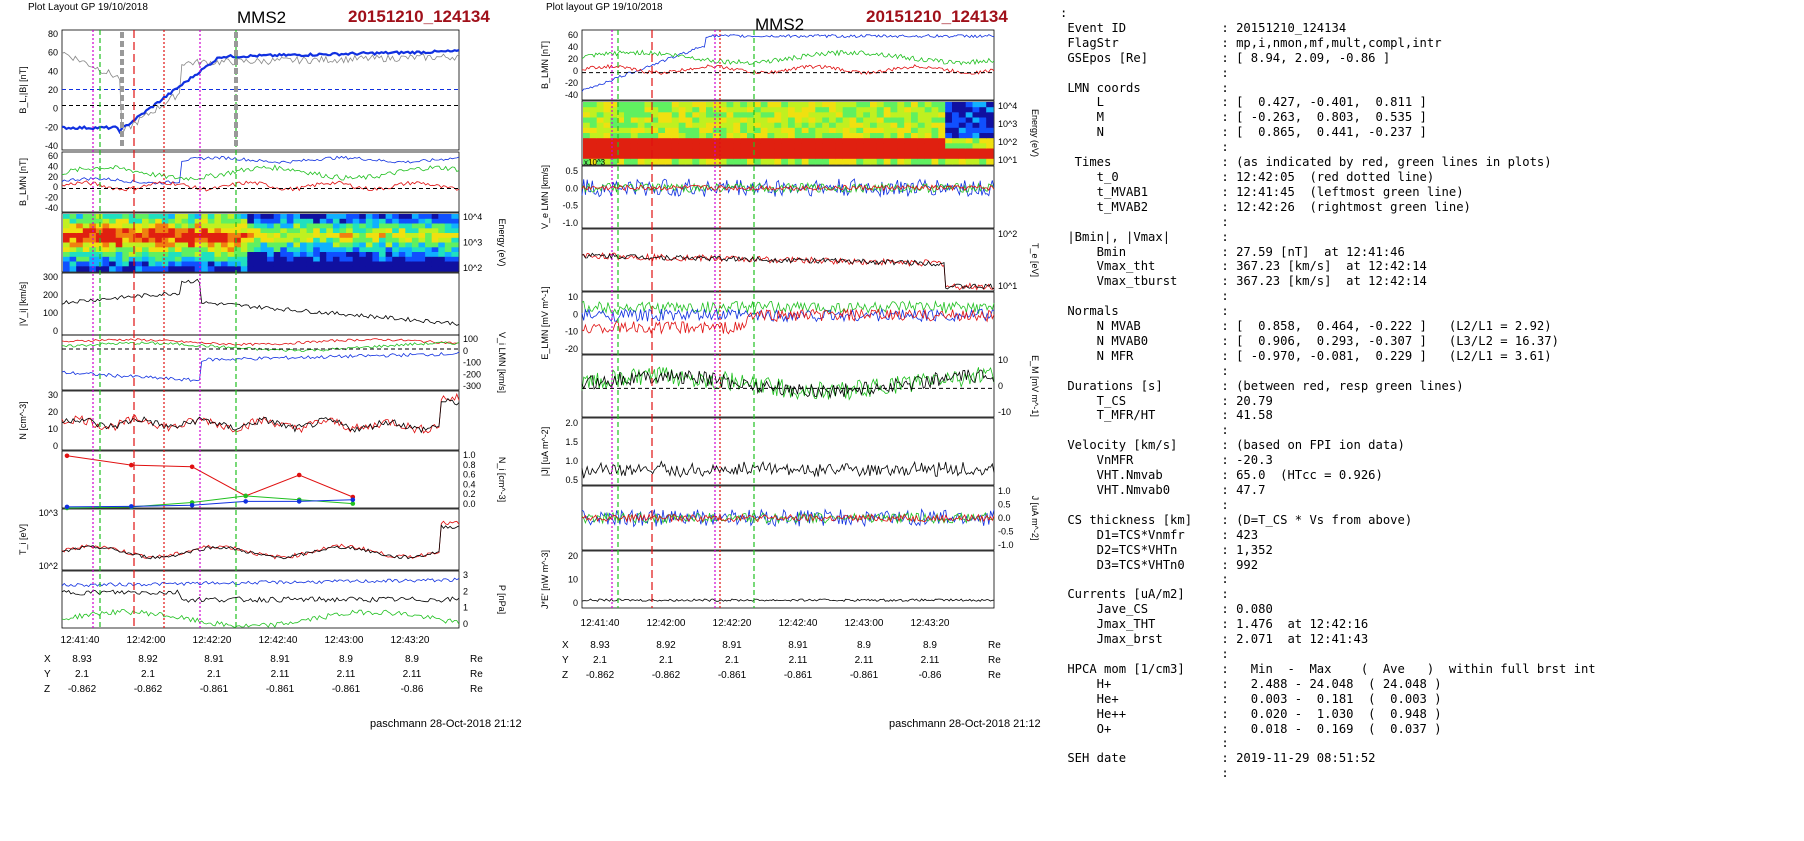 This screenshot has width=1804, height=841. I want to click on plot-frame, so click(788, 323).